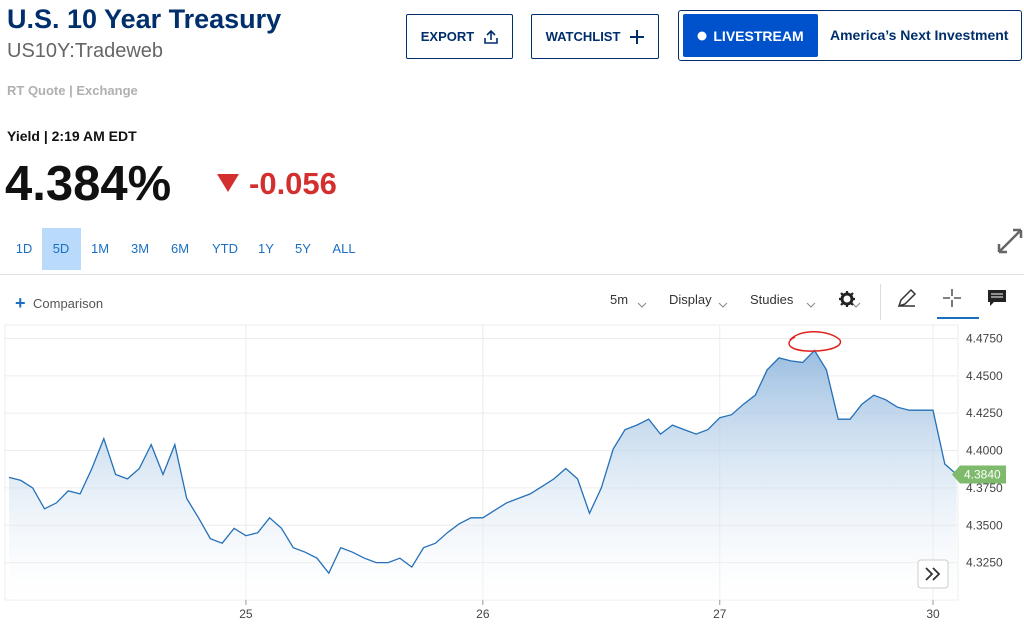 The height and width of the screenshot is (628, 1024). I want to click on selected-tab-bg, so click(61, 249).